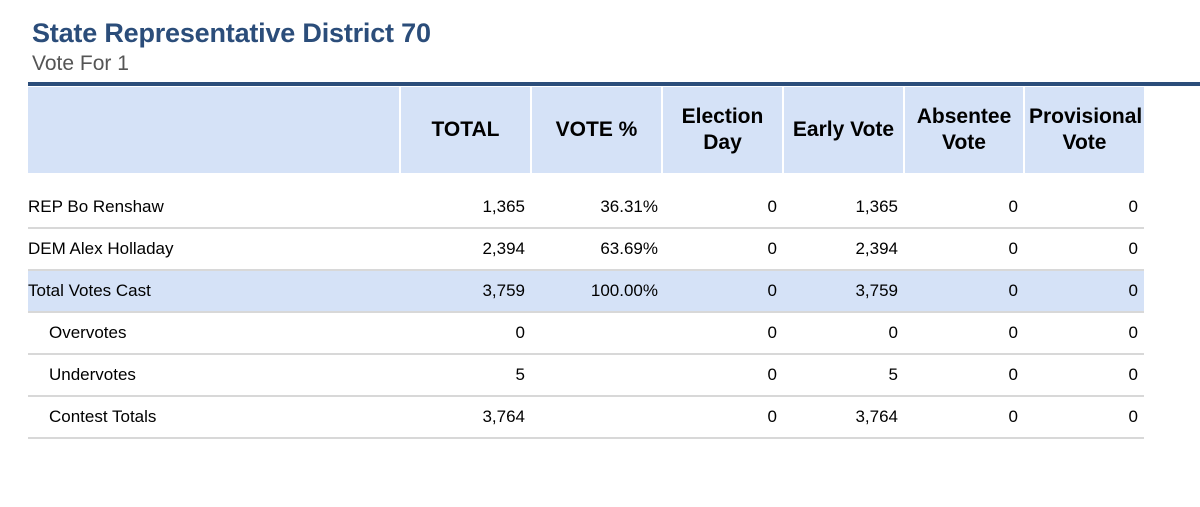  Describe the element at coordinates (214, 333) in the screenshot. I see `row-name: Overvotes` at that location.